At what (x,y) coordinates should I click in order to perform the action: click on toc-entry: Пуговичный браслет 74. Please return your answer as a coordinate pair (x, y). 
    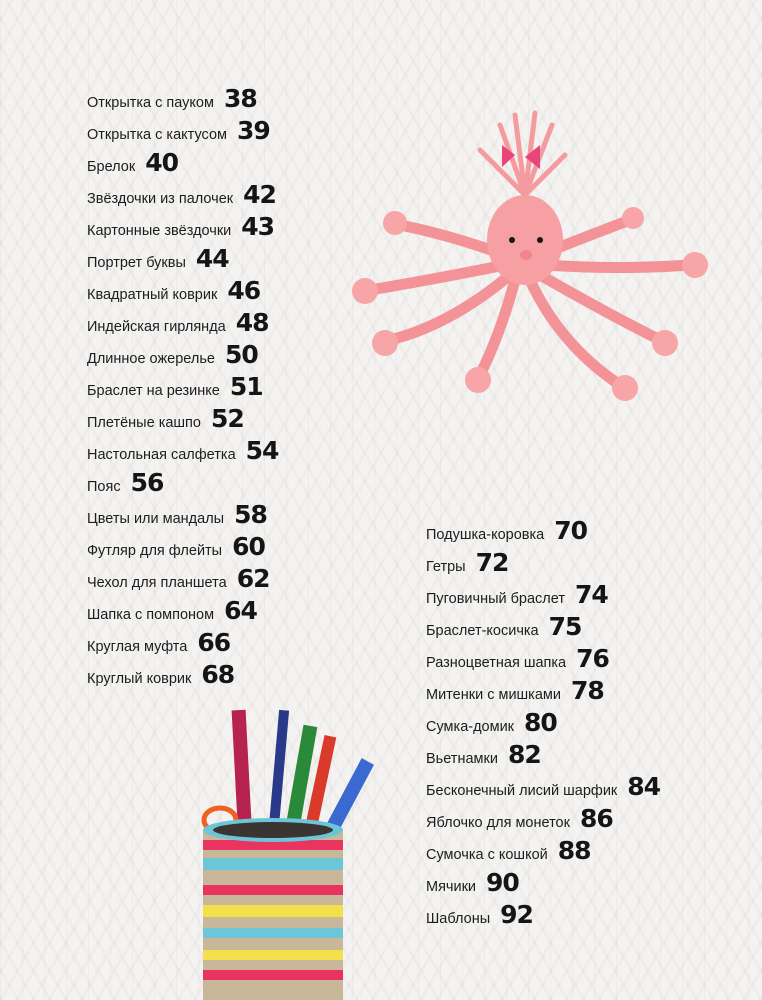
    Looking at the image, I should click on (517, 596).